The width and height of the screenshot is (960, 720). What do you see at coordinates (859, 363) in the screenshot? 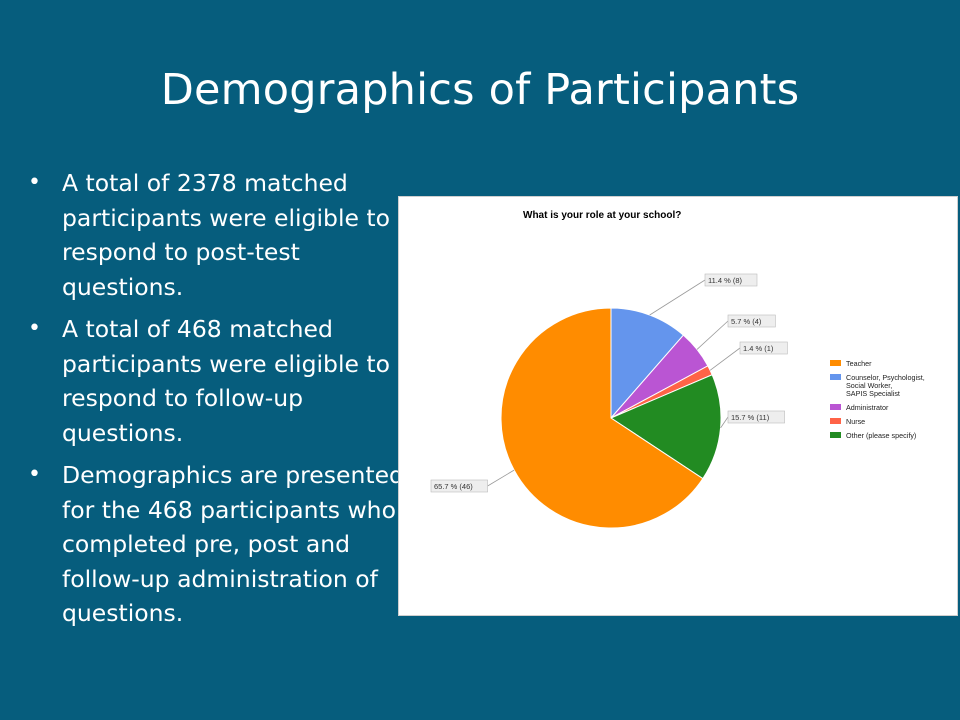
I see `legend-label: Teacher` at bounding box center [859, 363].